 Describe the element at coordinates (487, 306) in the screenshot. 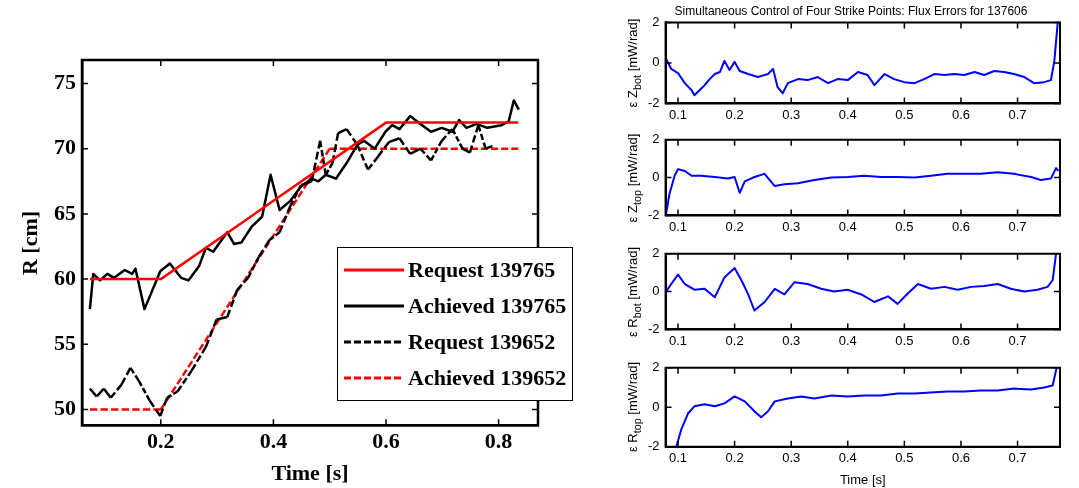

I see `legend-label: Achieved 139765` at that location.